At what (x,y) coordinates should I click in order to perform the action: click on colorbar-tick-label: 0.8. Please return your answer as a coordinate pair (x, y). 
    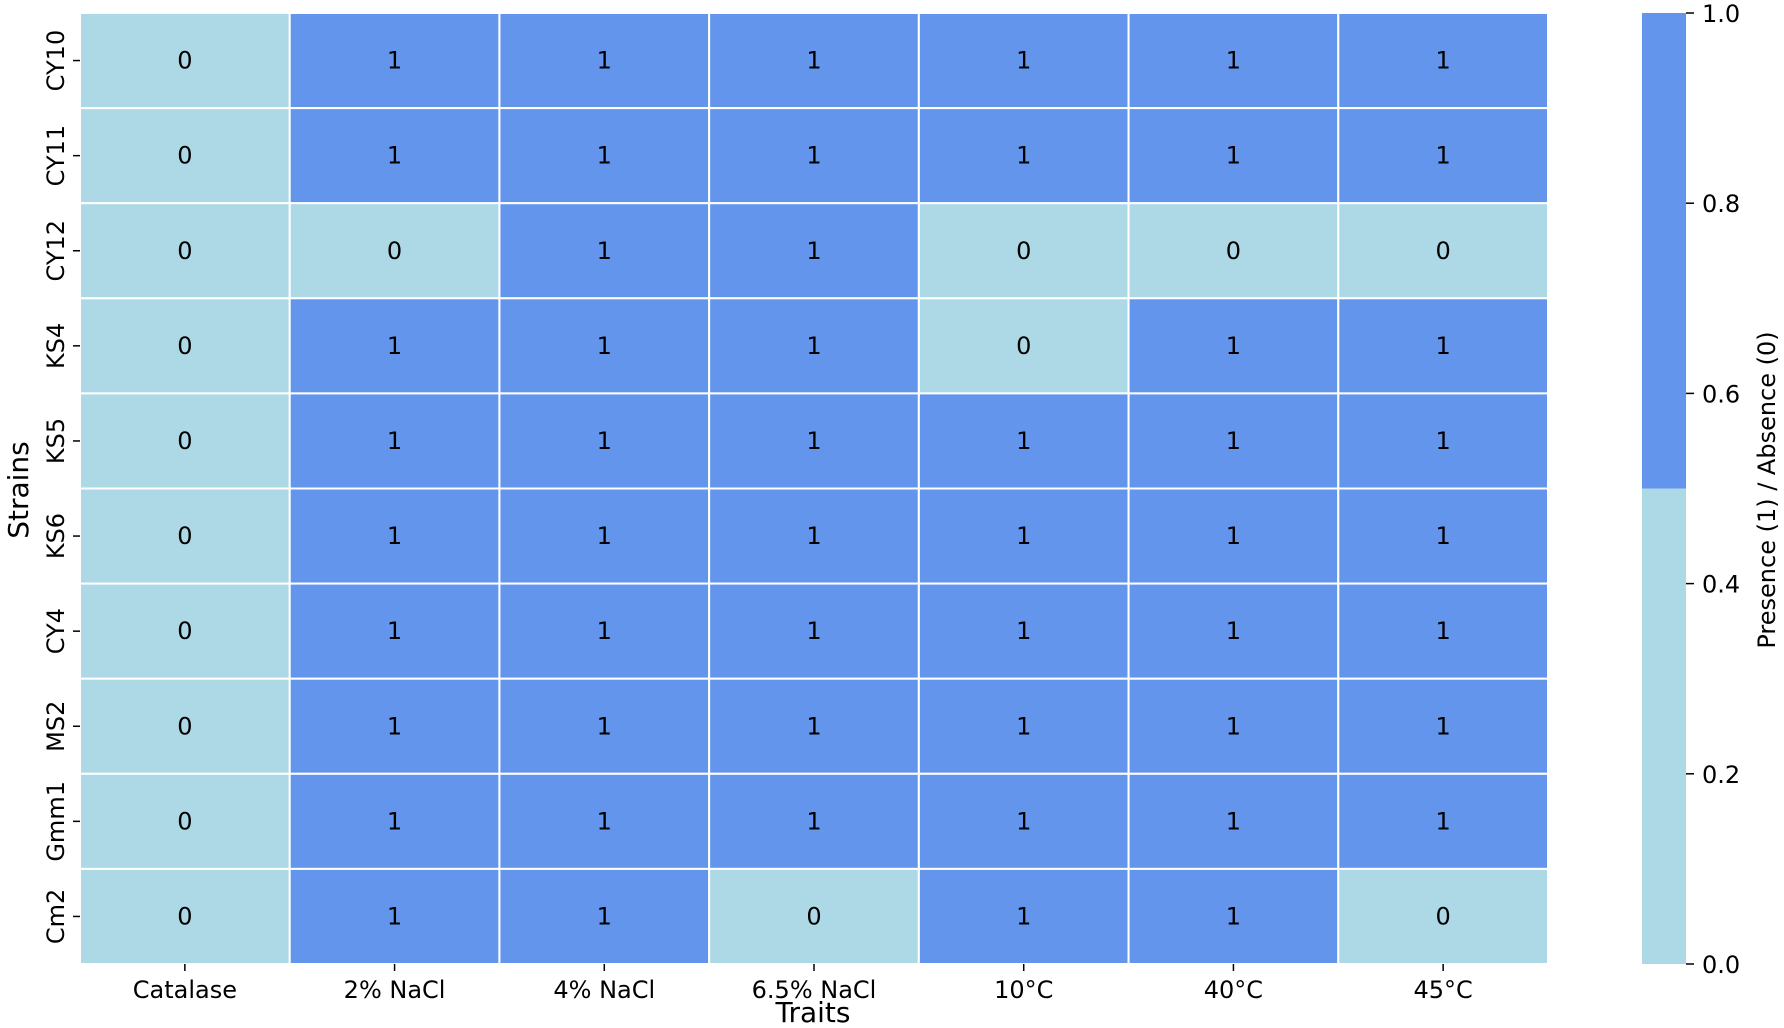
    Looking at the image, I should click on (1721, 204).